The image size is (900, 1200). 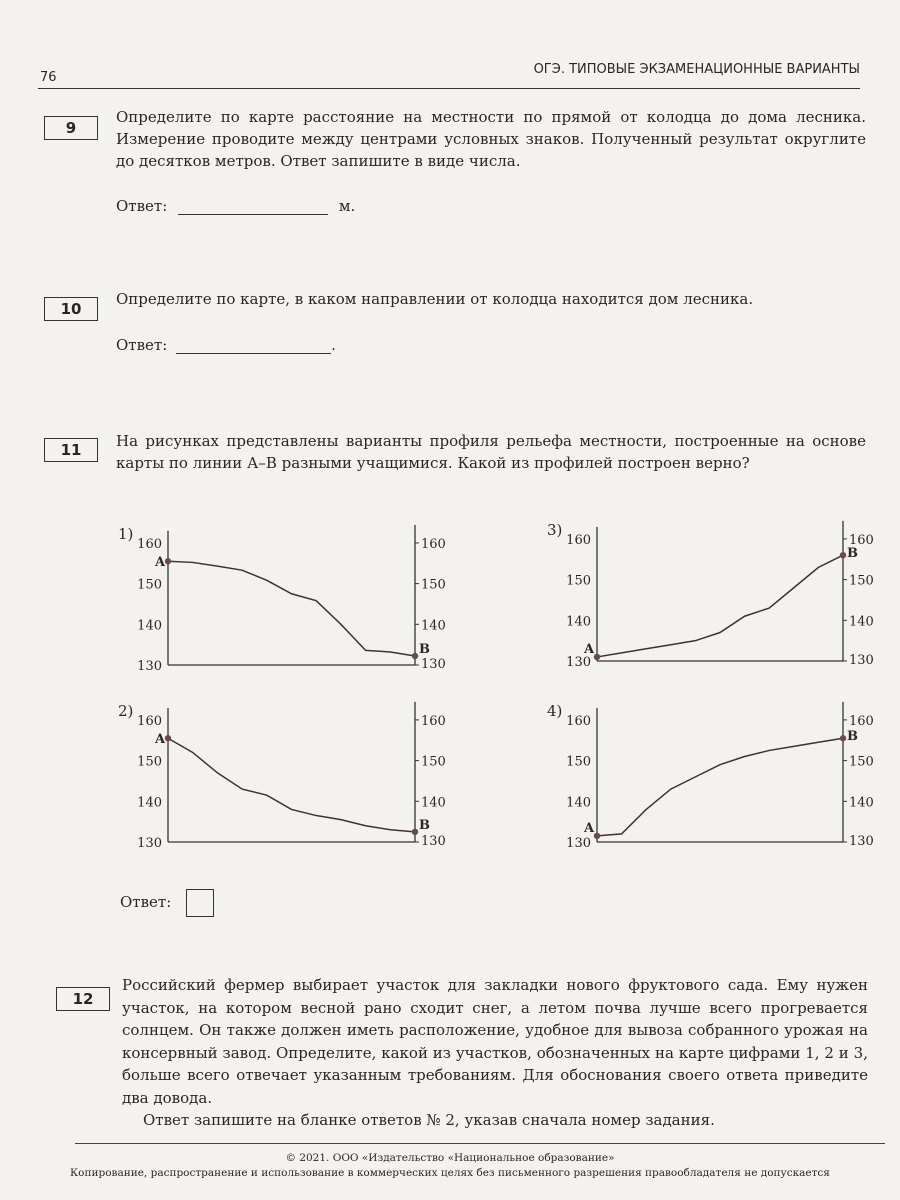 I want to click on unit-label: м., so click(x=347, y=206).